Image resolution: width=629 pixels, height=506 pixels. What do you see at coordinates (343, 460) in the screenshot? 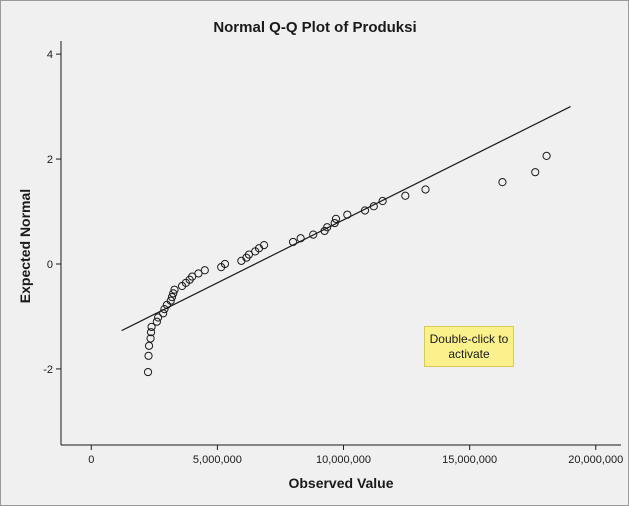
I see `x-tick-label: 10,000,000` at bounding box center [343, 460].